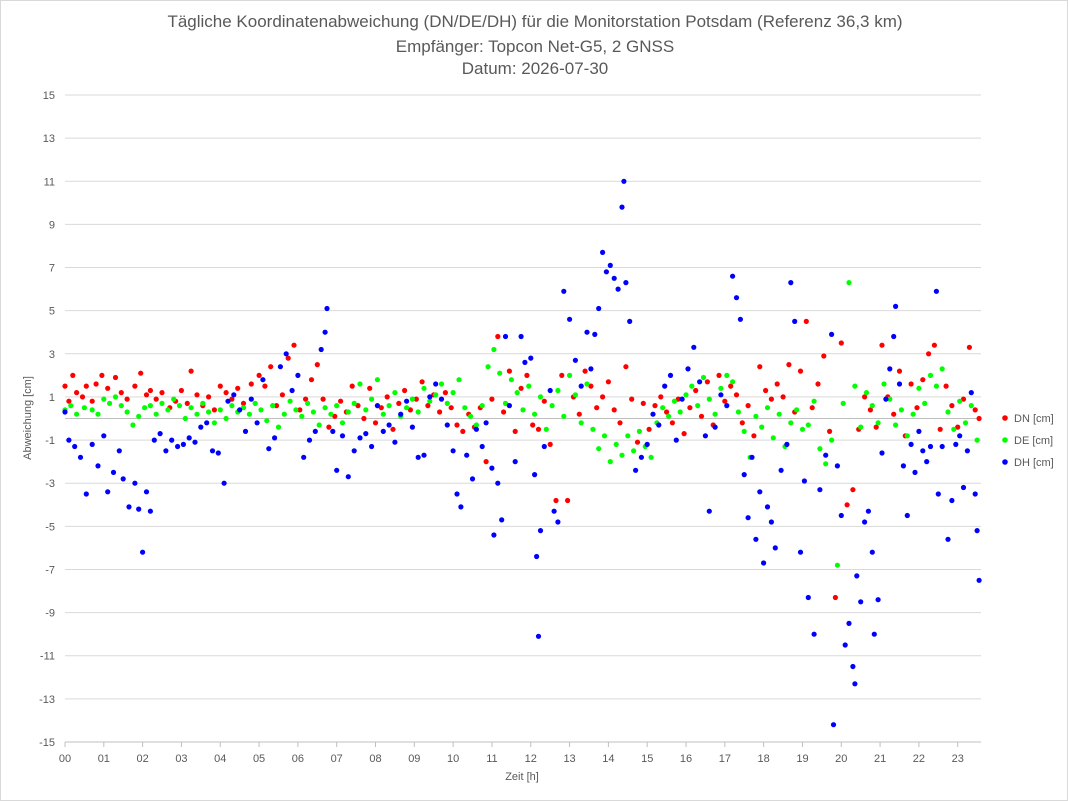 This screenshot has width=1068, height=801. Describe the element at coordinates (143, 759) in the screenshot. I see `x-tick-label: 02` at that location.